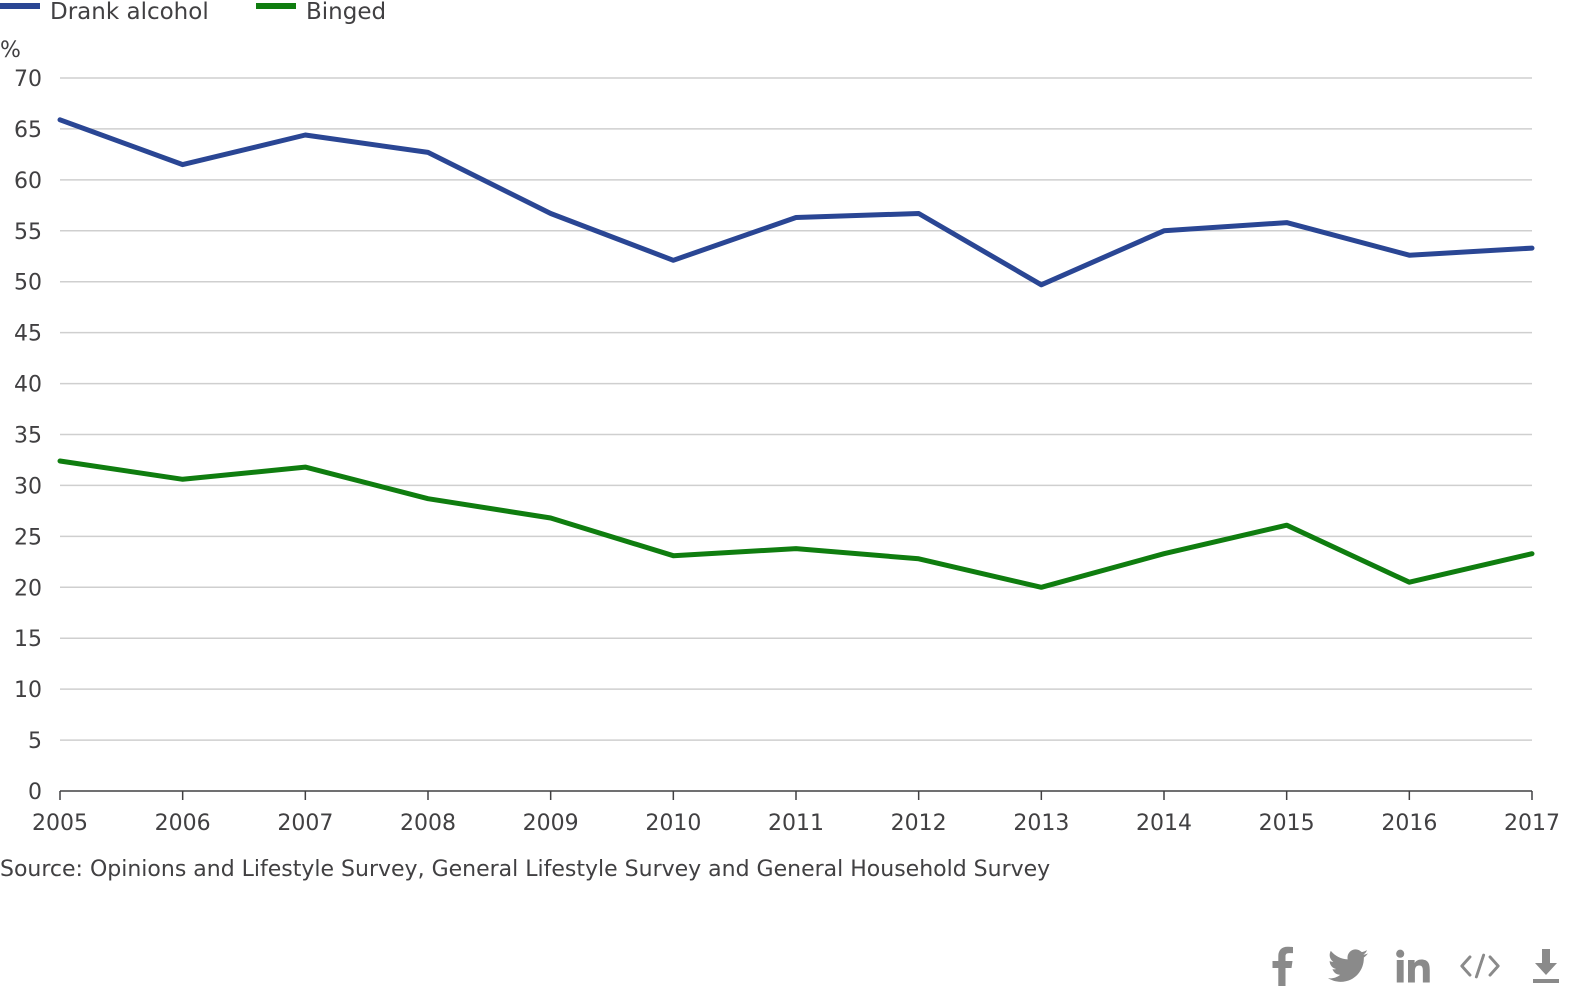 This screenshot has height=993, width=1576. I want to click on legend: Drank alcohol Binged, so click(193, 12).